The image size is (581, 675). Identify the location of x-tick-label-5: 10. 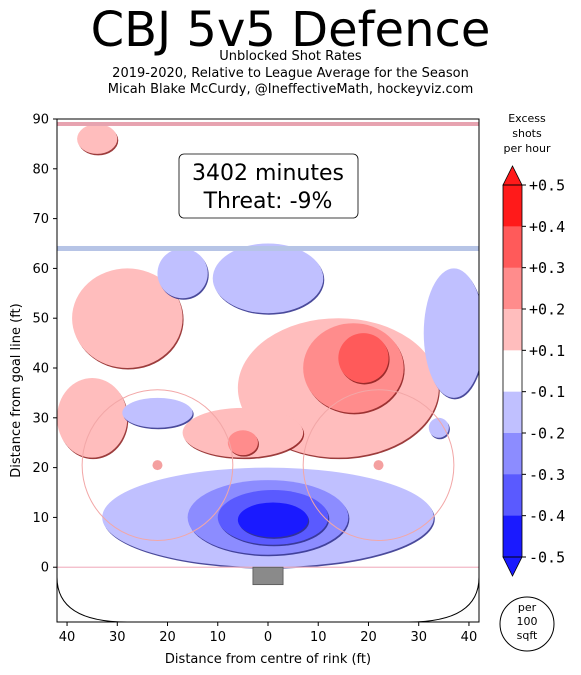
(318, 637).